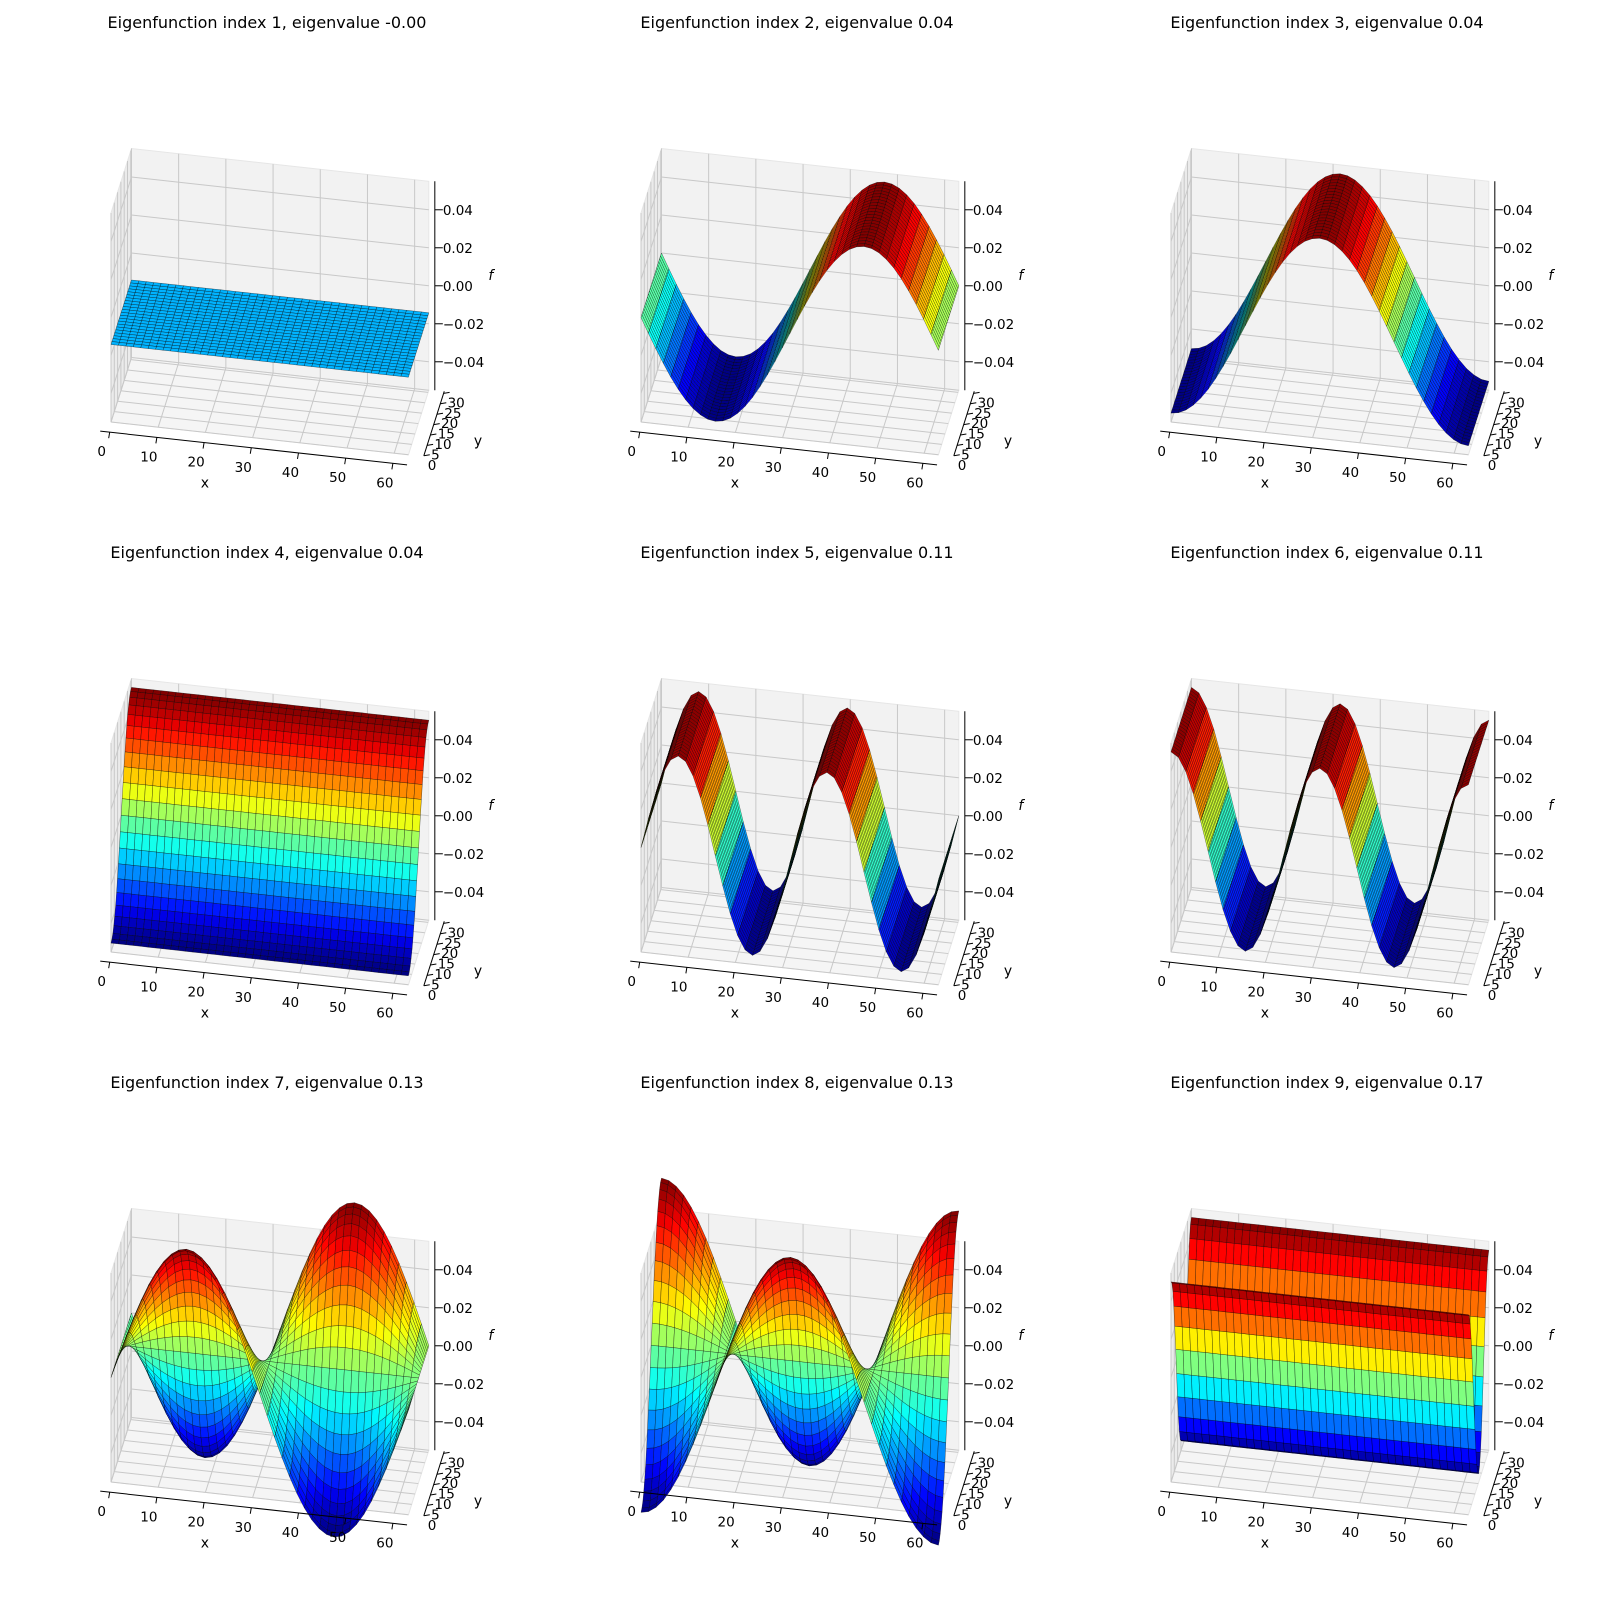 The image size is (1600, 1600). What do you see at coordinates (982, 414) in the screenshot?
I see `y-tick-label: 25` at bounding box center [982, 414].